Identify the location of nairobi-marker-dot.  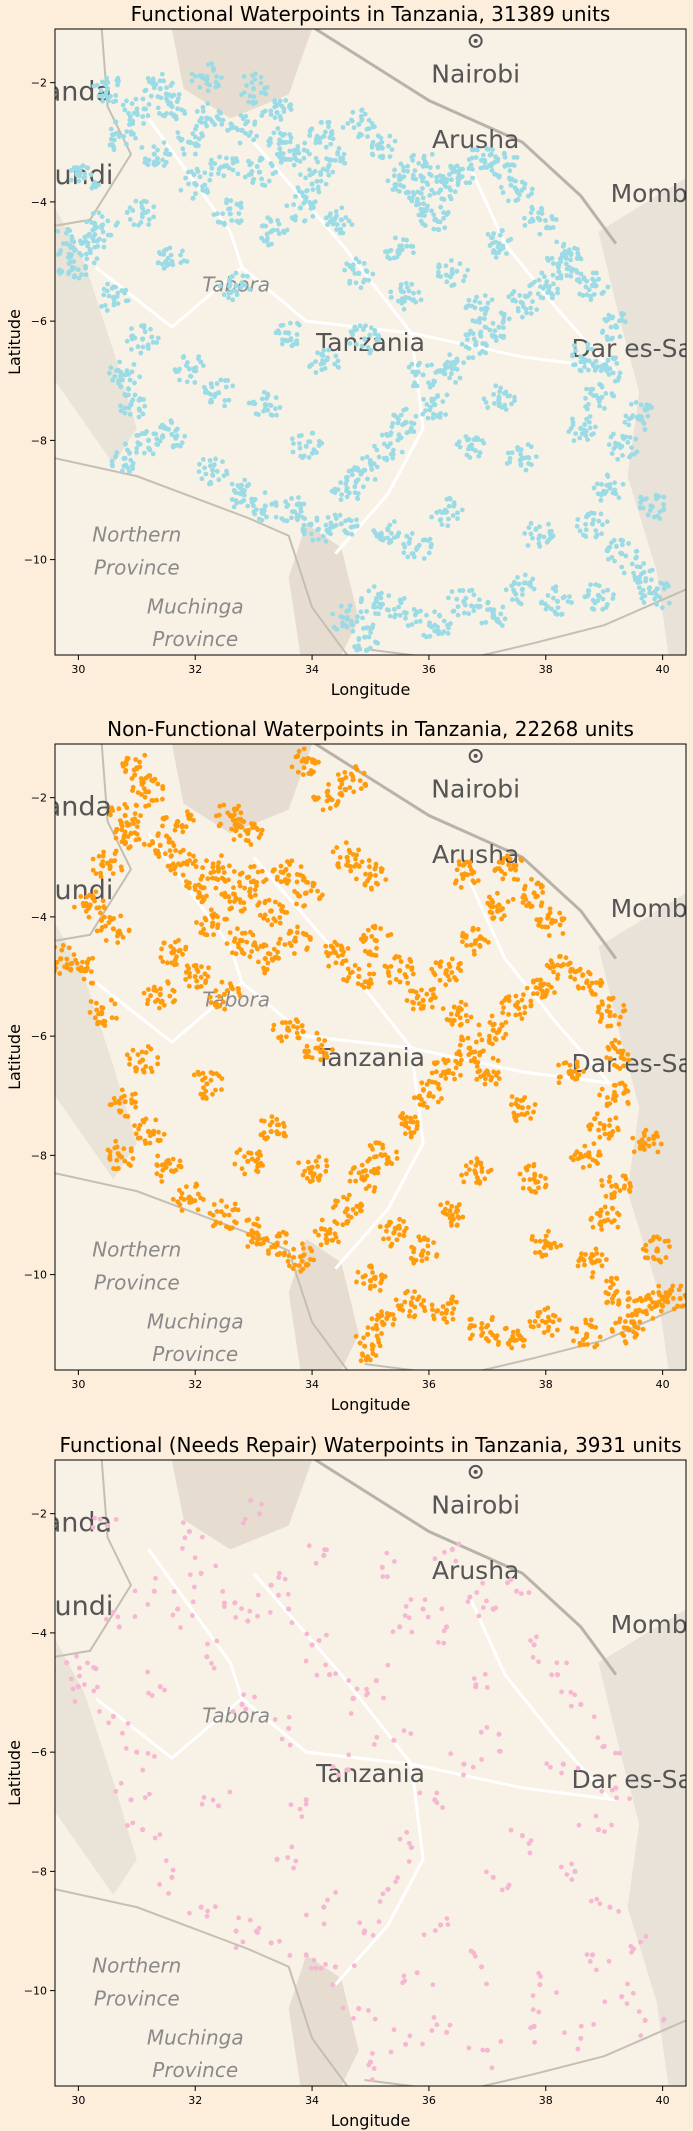
(475, 40).